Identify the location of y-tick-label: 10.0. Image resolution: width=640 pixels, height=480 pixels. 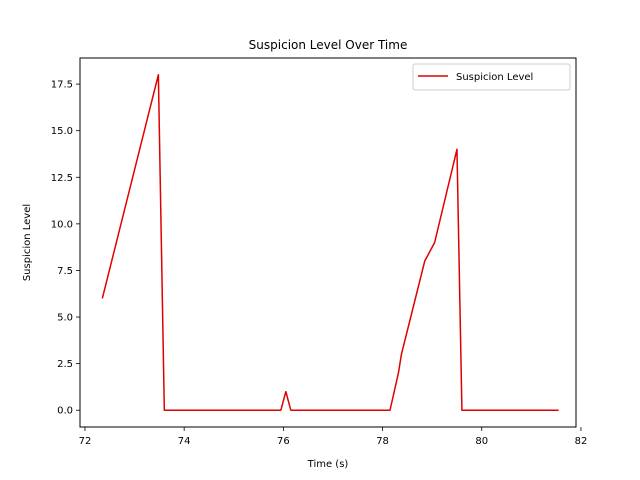
(62, 224).